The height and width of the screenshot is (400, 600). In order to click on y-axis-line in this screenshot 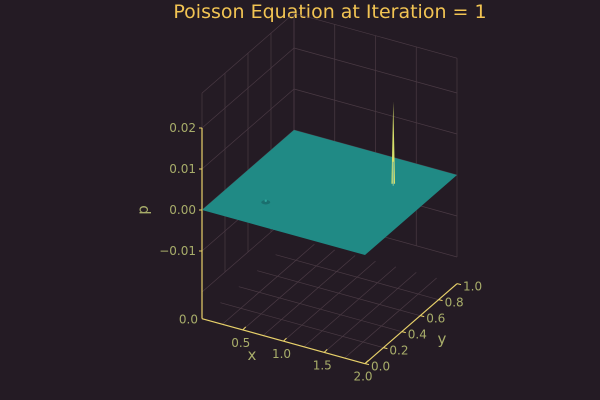, I will do `click(411, 324)`.